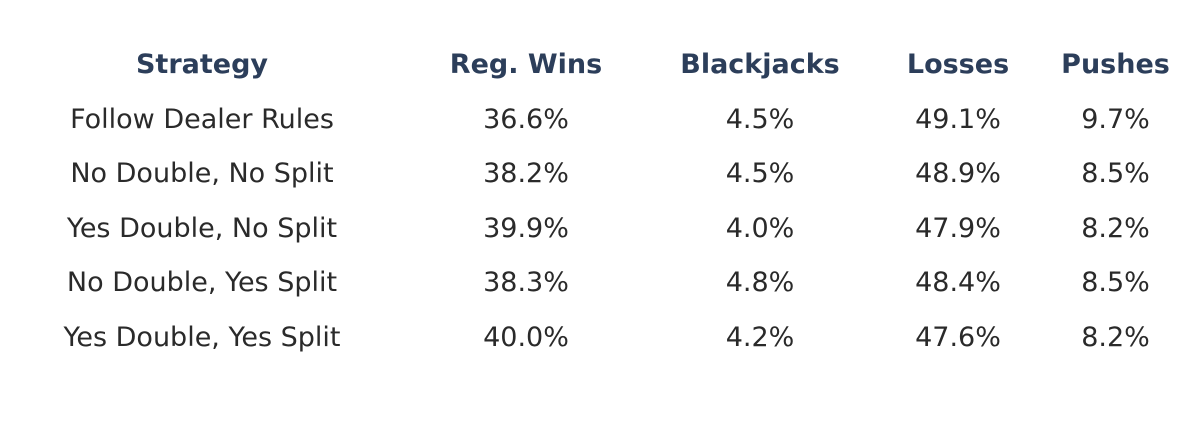 The height and width of the screenshot is (434, 1187). I want to click on cell-losses: 49.1%, so click(958, 119).